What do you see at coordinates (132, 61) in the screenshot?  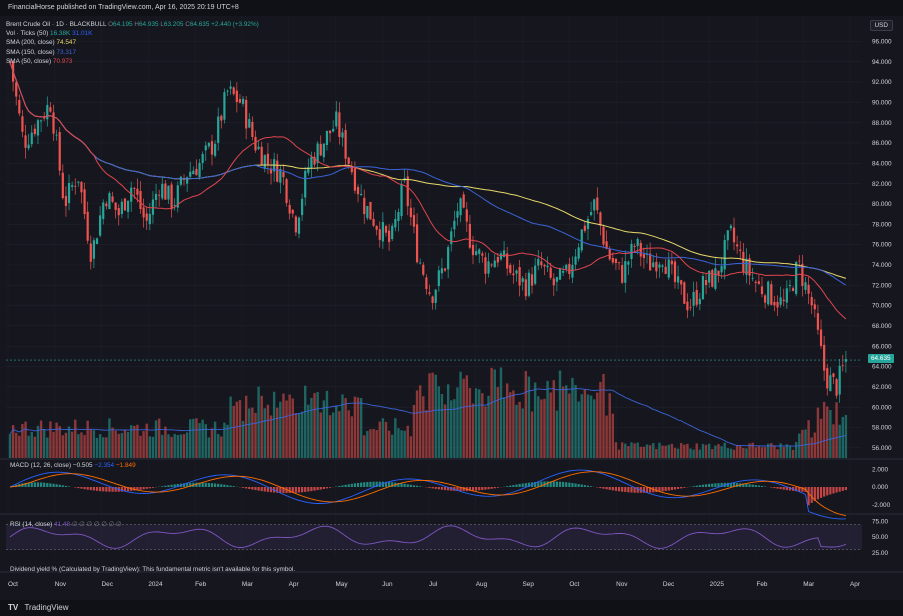 I see `legend-sma50-row: SMA (50, close) 70.973` at bounding box center [132, 61].